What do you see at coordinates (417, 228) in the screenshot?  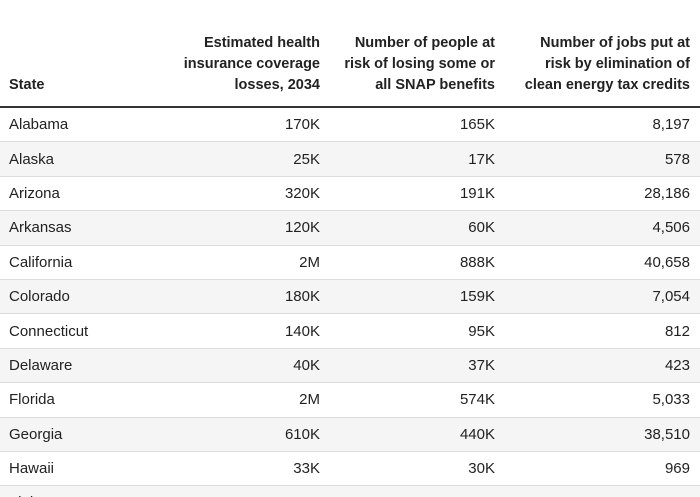 I see `cell-snap-risk: 60K` at bounding box center [417, 228].